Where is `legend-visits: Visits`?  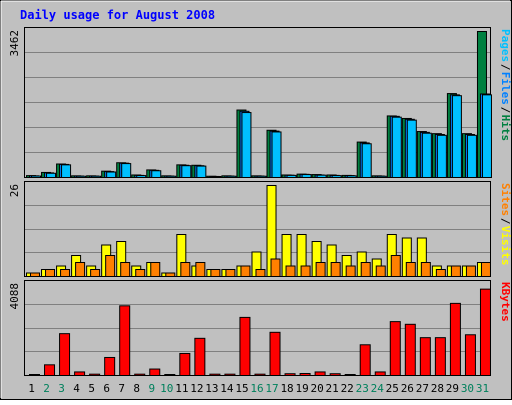
legend-visits: Visits is located at coordinates (505, 246).